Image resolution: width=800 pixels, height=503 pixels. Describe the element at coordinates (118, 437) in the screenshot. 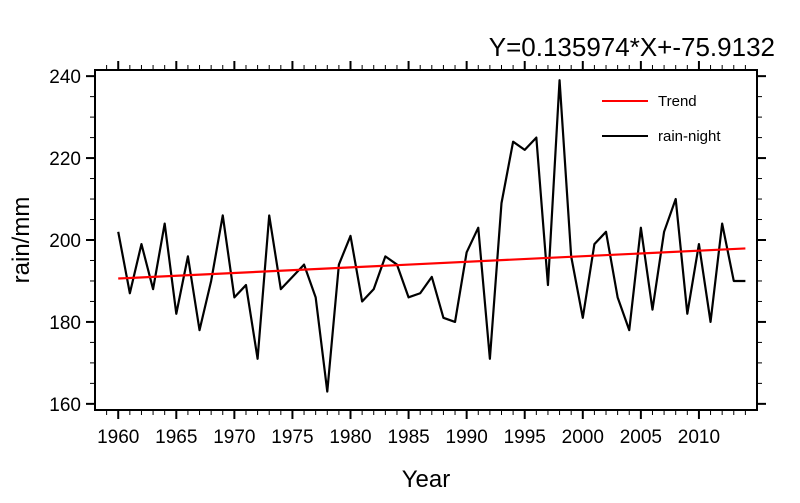

I see `svg-text: 1960` at that location.